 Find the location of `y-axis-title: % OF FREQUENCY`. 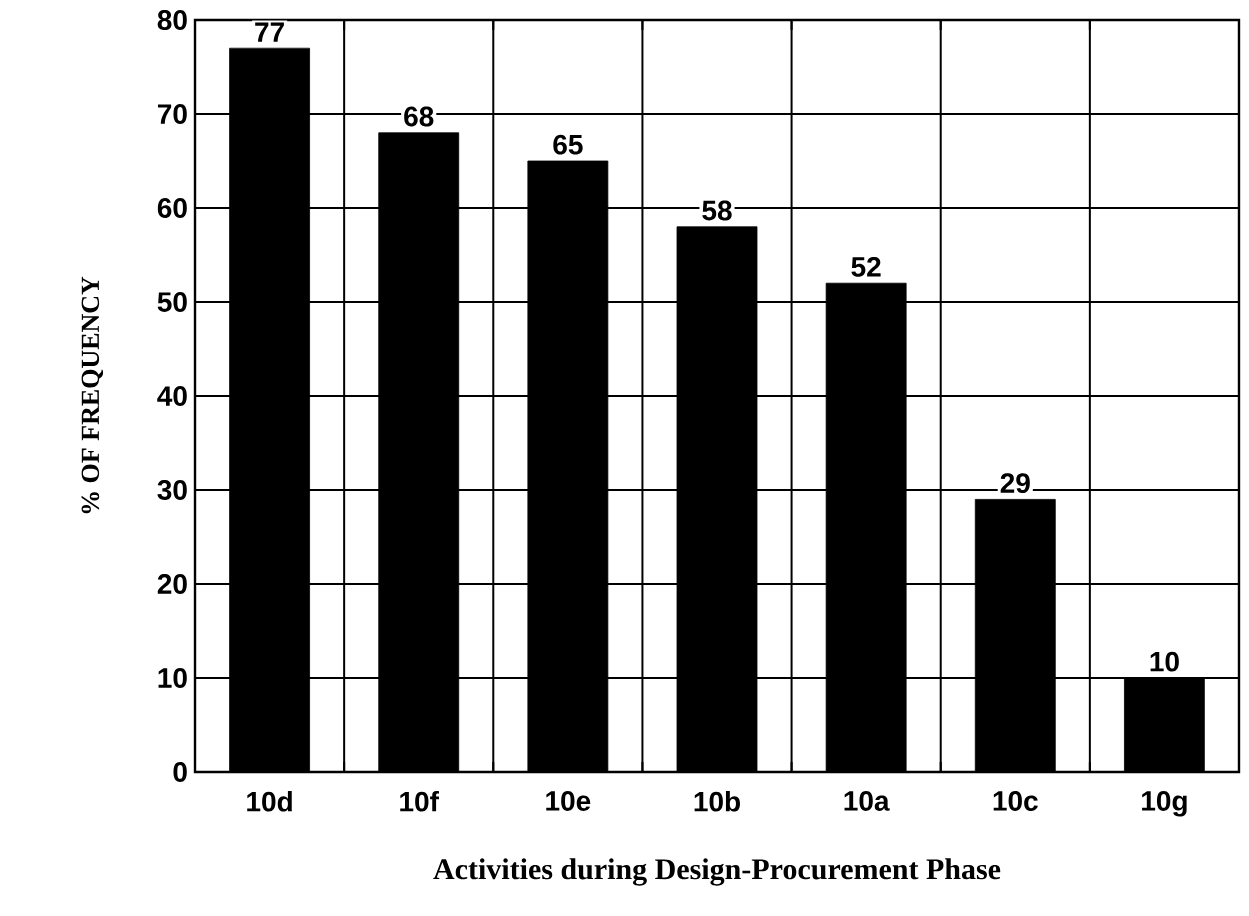

y-axis-title: % OF FREQUENCY is located at coordinates (92, 395).